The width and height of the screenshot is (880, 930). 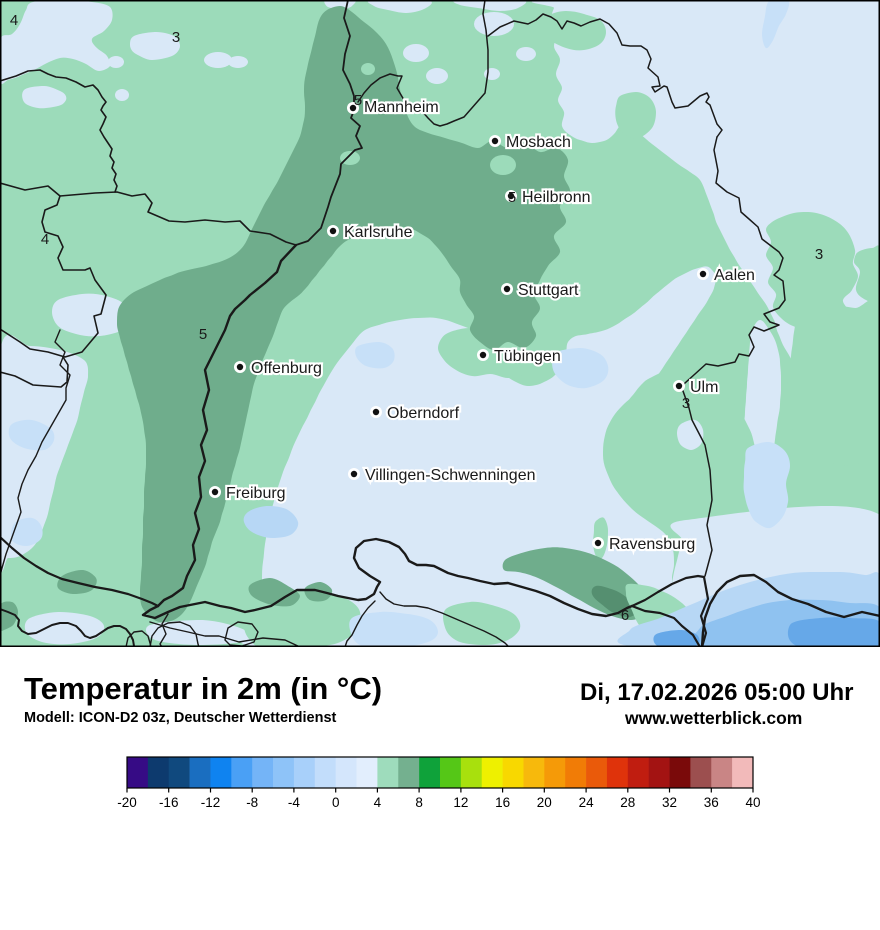 I want to click on svg-text: Ulm, so click(x=704, y=387).